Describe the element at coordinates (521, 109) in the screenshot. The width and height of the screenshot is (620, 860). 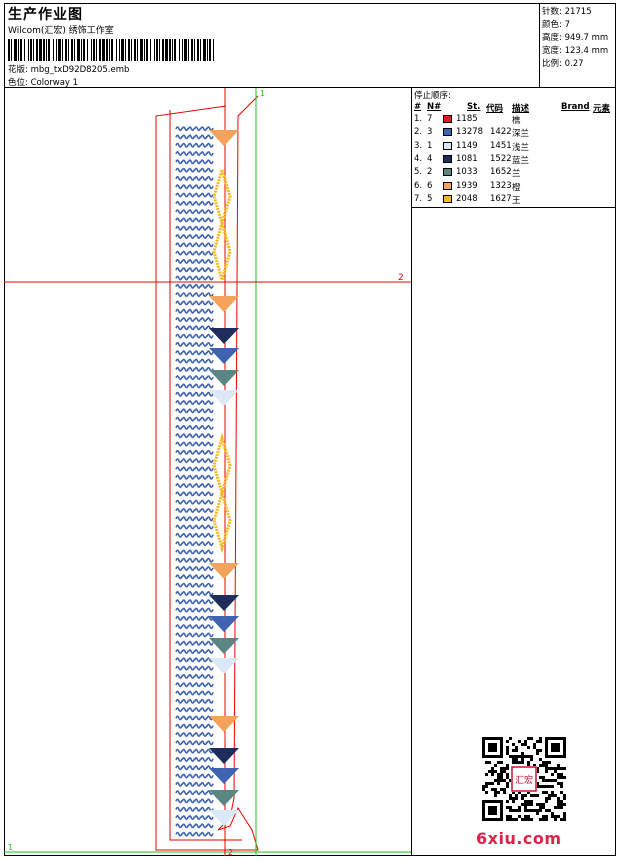
I see `legend-header-desc: 描述` at that location.